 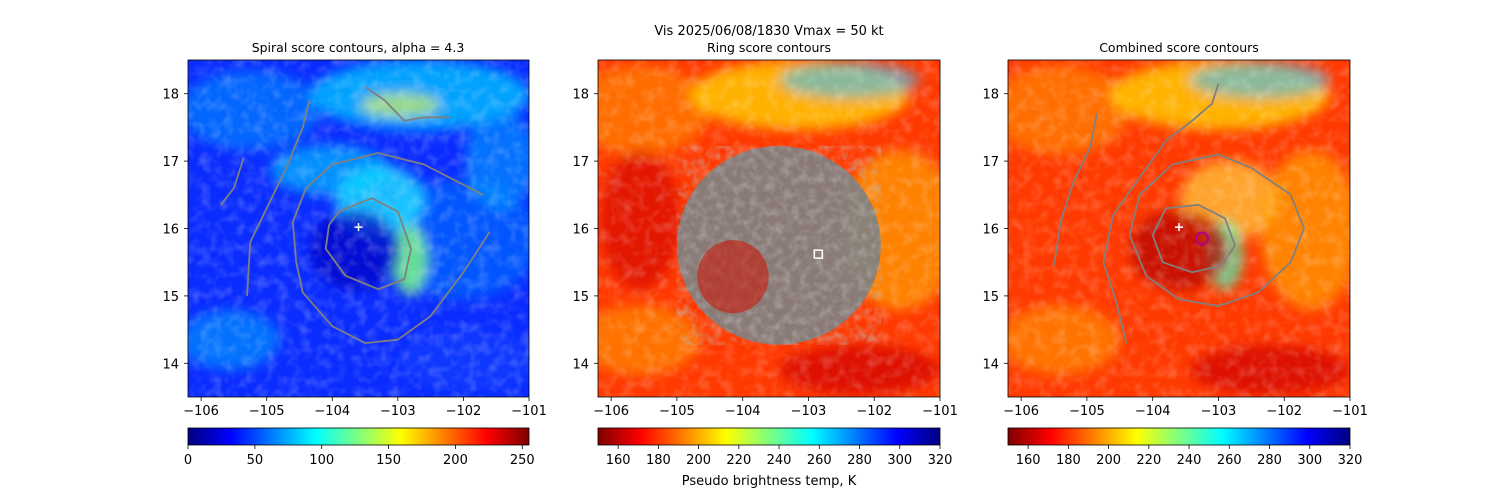 What do you see at coordinates (1202, 238) in the screenshot?
I see `best-center-circle-marker` at bounding box center [1202, 238].